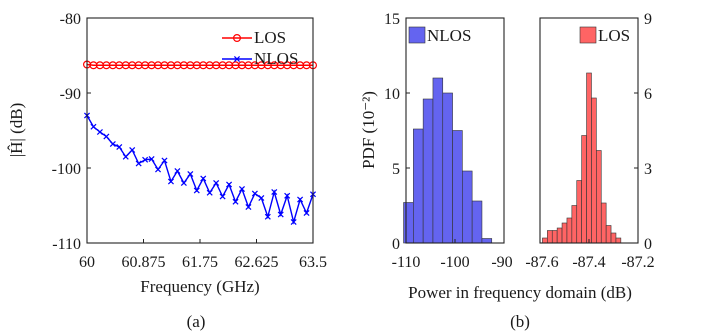 This screenshot has height=336, width=701. What do you see at coordinates (648, 19) in the screenshot?
I see `panel-b-right-y-tick-label: 9` at bounding box center [648, 19].